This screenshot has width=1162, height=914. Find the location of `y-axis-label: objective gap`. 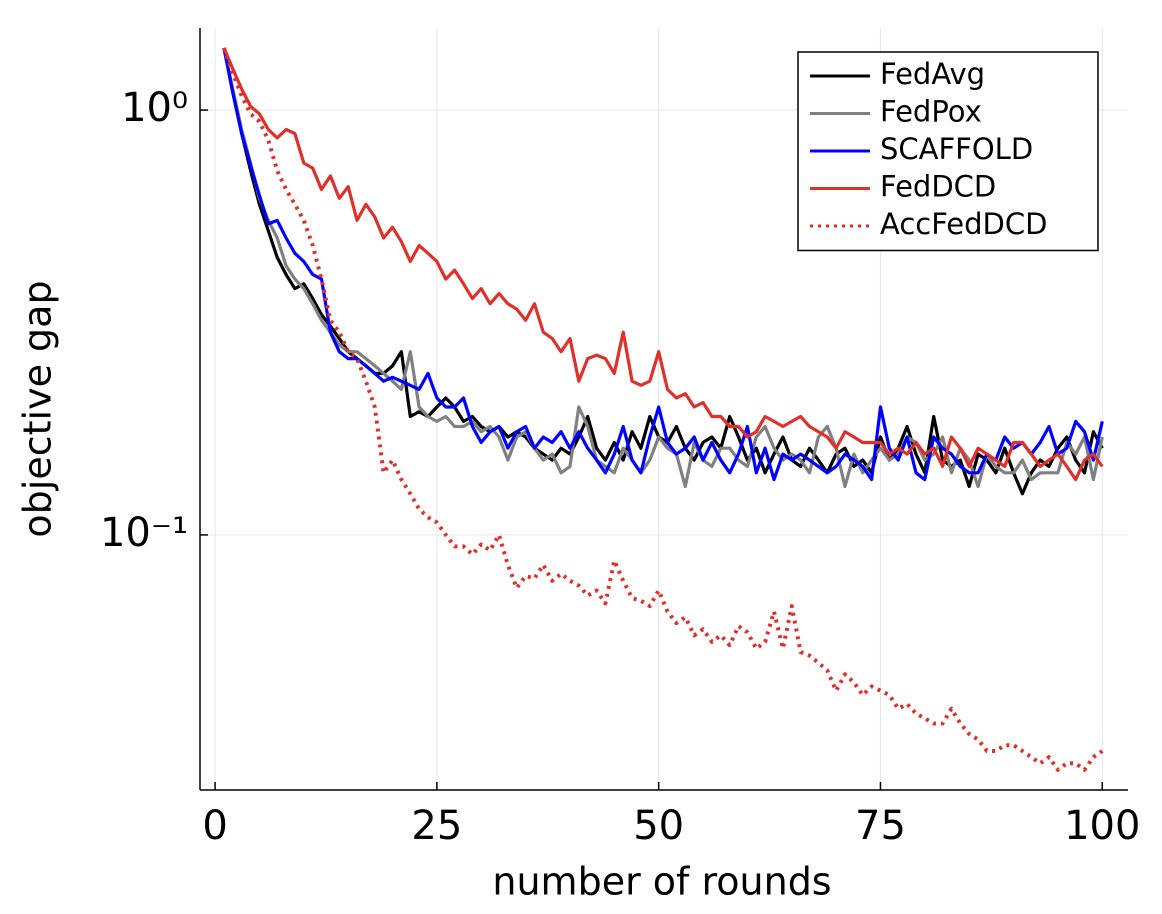

y-axis-label: objective gap is located at coordinates (38, 408).